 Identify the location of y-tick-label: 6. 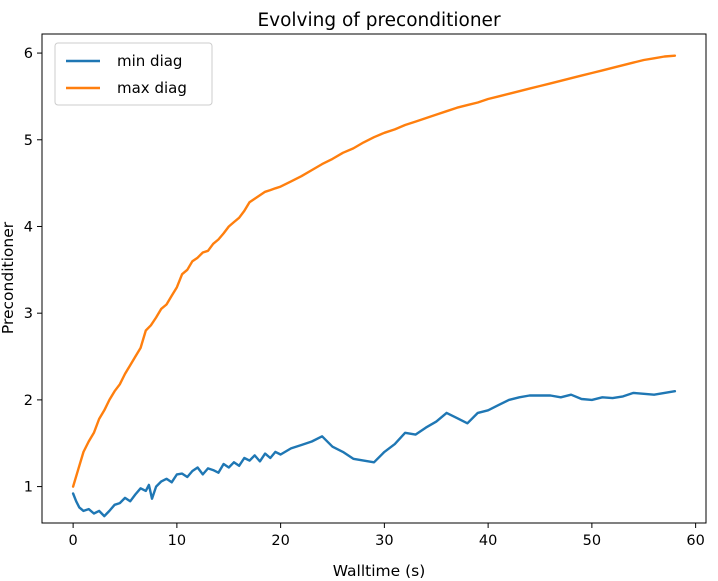
(28, 54).